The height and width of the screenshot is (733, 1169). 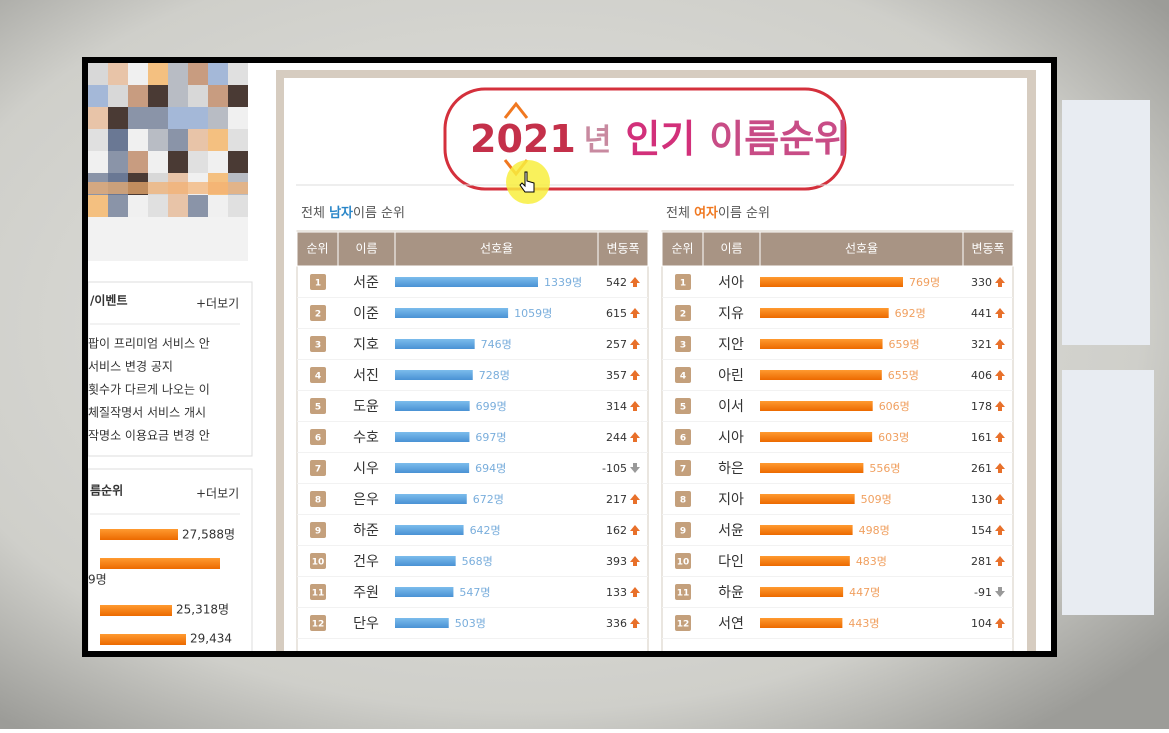 I want to click on table-heading: 전체 남자이름 순위, so click(x=353, y=213).